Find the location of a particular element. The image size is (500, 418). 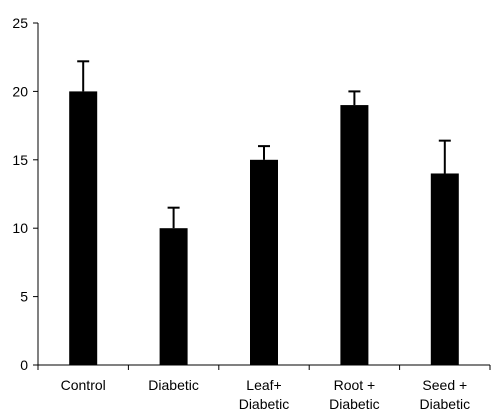

y-tick-label: 20 is located at coordinates (20, 91).